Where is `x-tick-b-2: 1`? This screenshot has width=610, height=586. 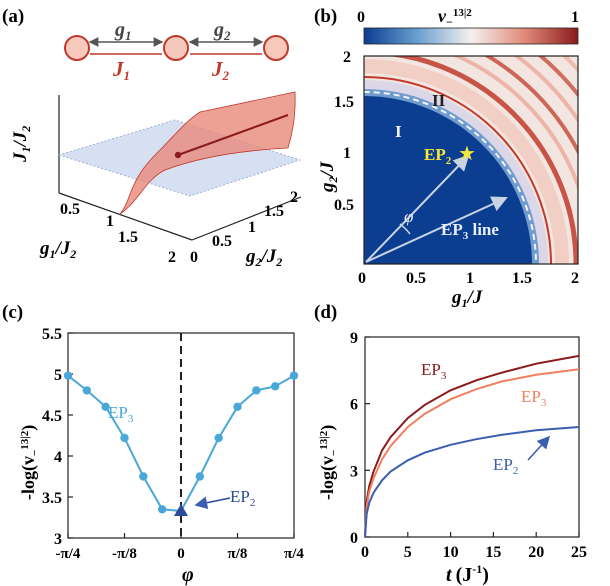
x-tick-b-2: 1 is located at coordinates (470, 278).